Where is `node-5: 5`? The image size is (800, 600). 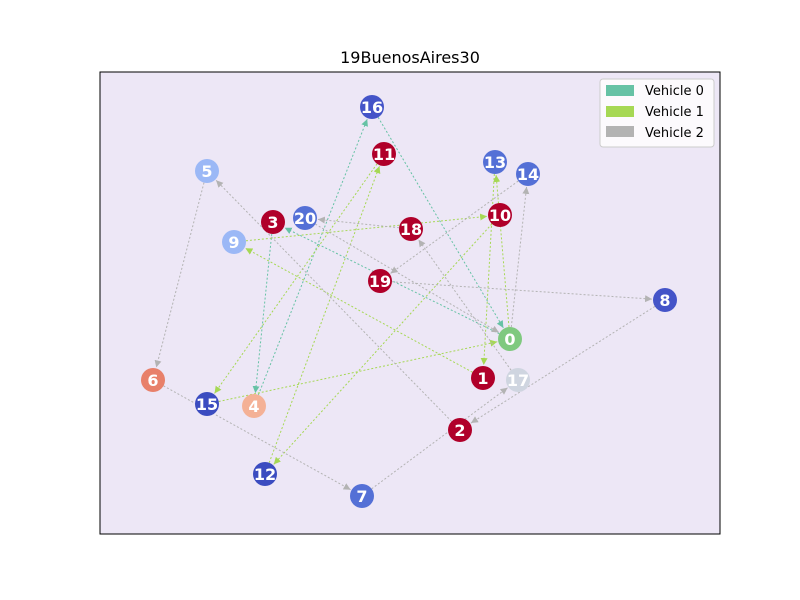 node-5: 5 is located at coordinates (207, 171).